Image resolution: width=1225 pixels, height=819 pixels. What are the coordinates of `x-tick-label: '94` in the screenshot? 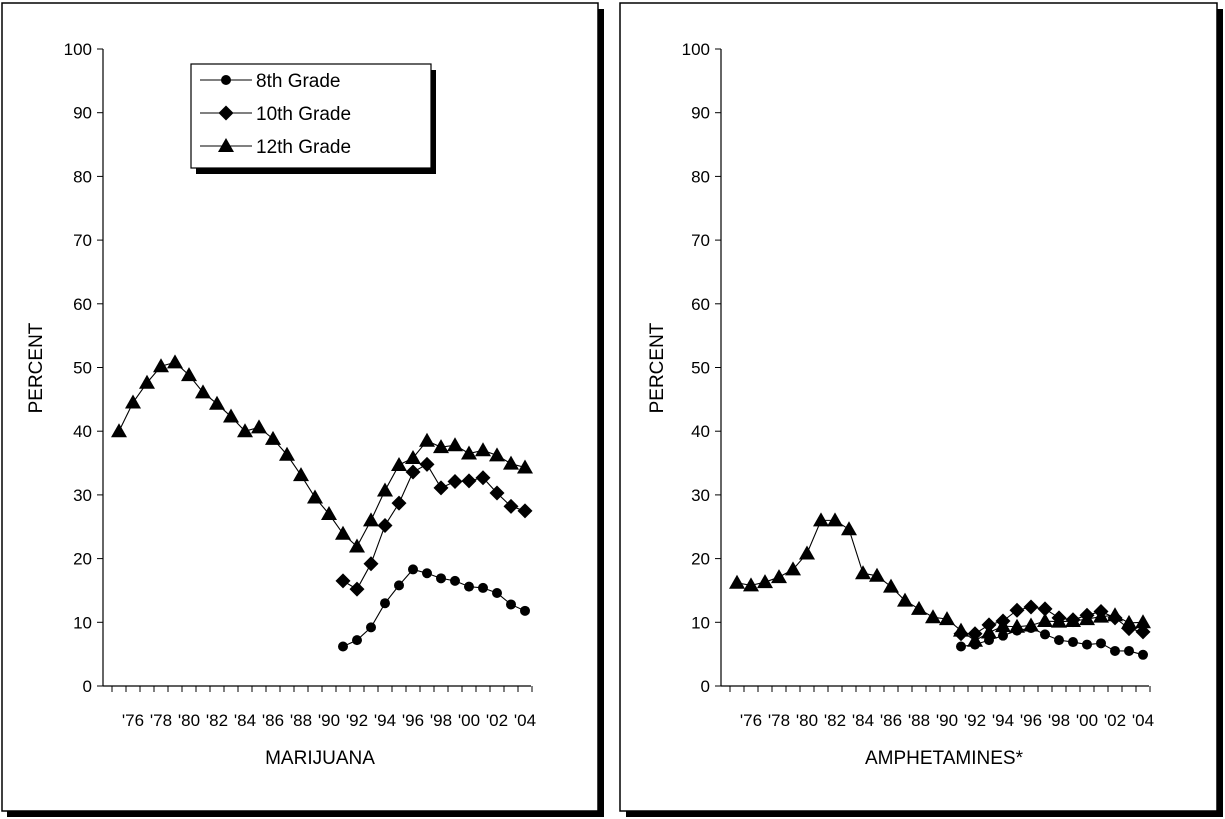 It's located at (1003, 720).